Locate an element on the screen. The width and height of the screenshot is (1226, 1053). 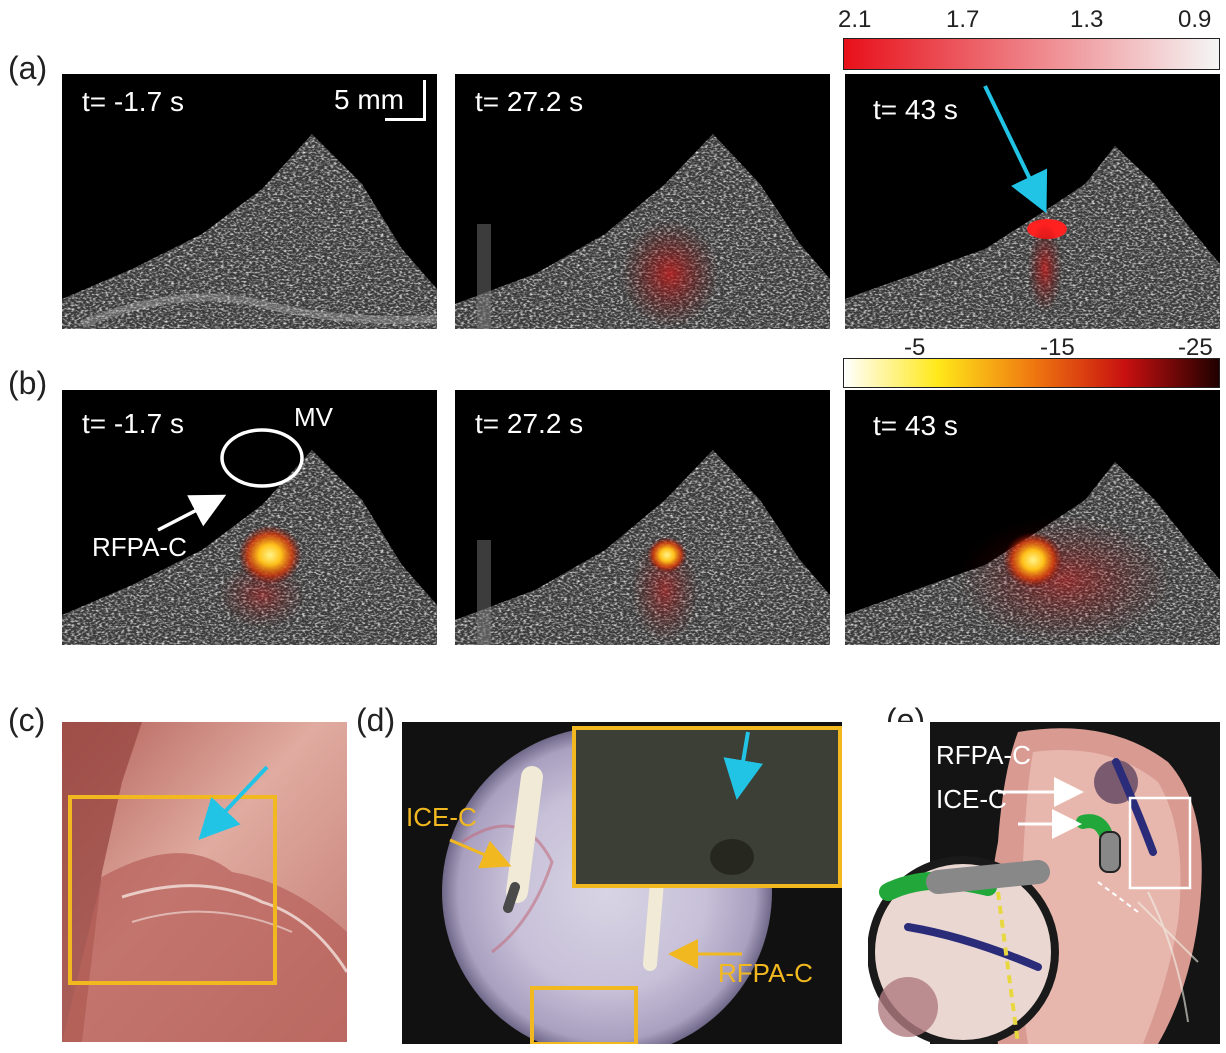
ultrasound-panel-b1: t= -1.7 s MV RFPA-C is located at coordinates (249, 517).